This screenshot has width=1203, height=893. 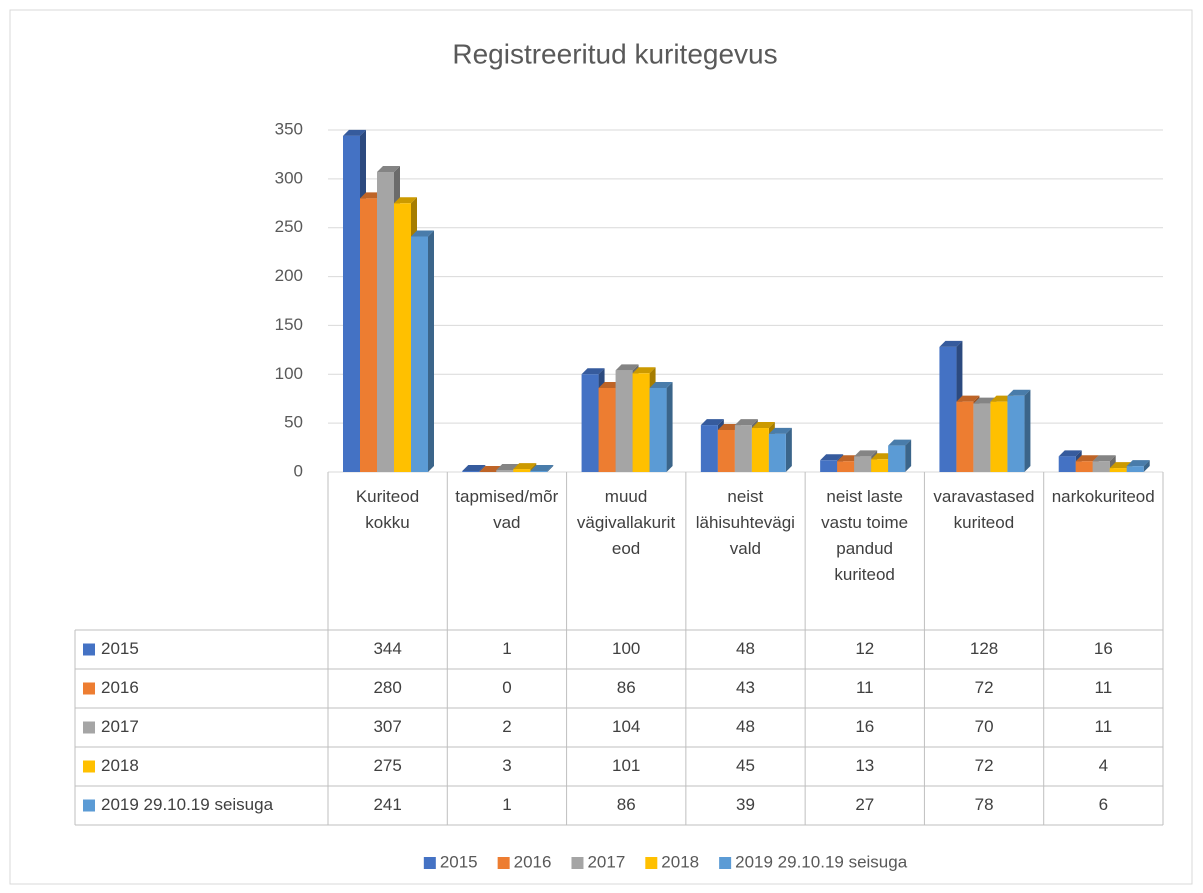 What do you see at coordinates (865, 535) in the screenshot?
I see `category-label: neist laste vastu toime pandud kuriteod` at bounding box center [865, 535].